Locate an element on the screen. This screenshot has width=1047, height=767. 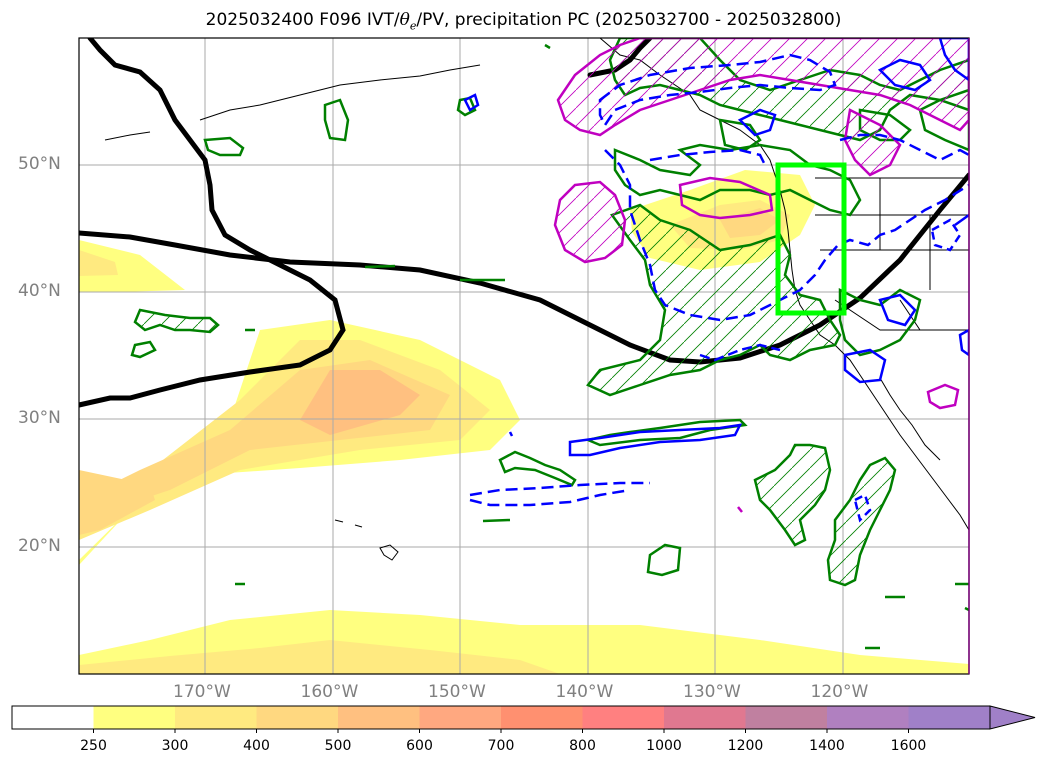
colorbar-tick-label: 600 is located at coordinates (419, 746).